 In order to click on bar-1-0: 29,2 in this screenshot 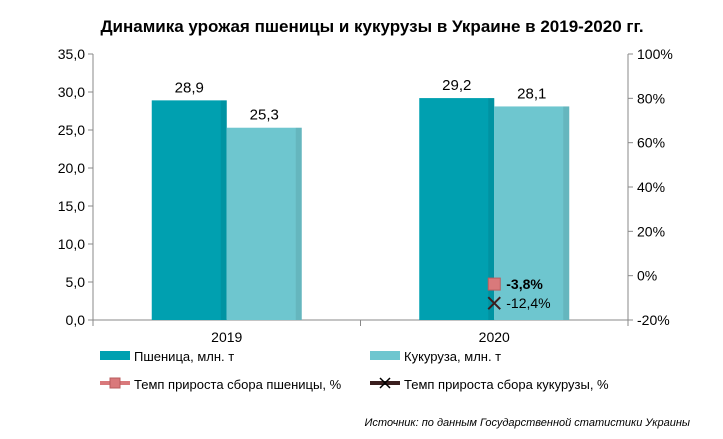, I will do `click(457, 198)`.